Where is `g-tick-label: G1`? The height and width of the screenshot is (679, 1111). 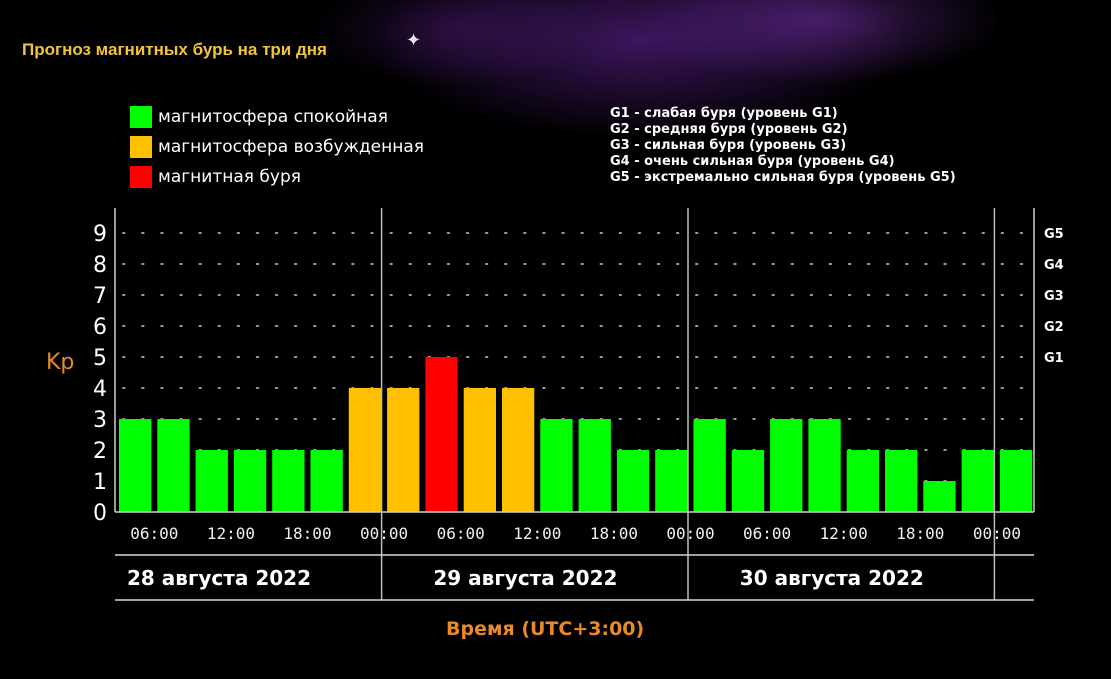 g-tick-label: G1 is located at coordinates (1054, 358).